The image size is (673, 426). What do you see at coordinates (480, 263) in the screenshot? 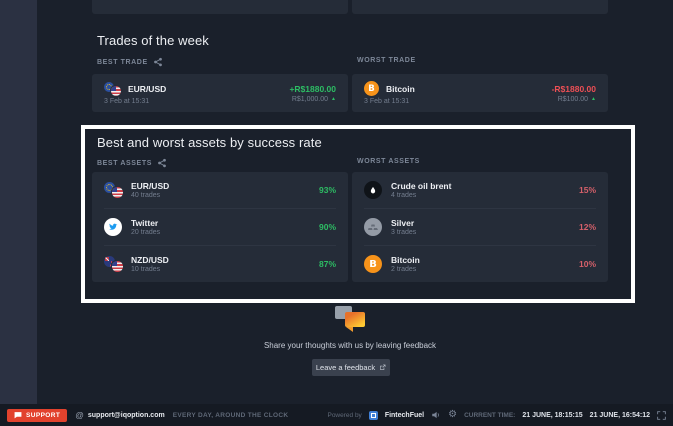
I see `asset-row-bitcoin: Bitcoin 2 trades 10%` at bounding box center [480, 263].